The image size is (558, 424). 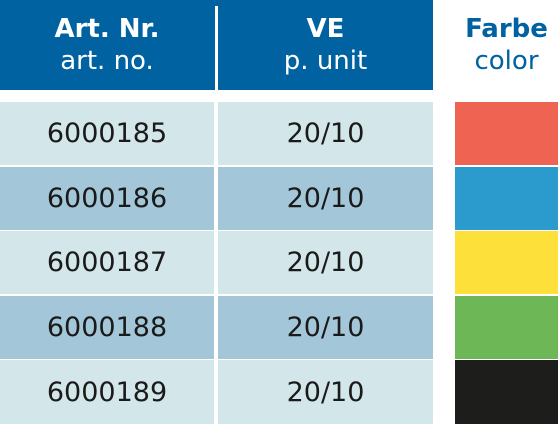 What do you see at coordinates (107, 327) in the screenshot?
I see `table-cell: 6000188` at bounding box center [107, 327].